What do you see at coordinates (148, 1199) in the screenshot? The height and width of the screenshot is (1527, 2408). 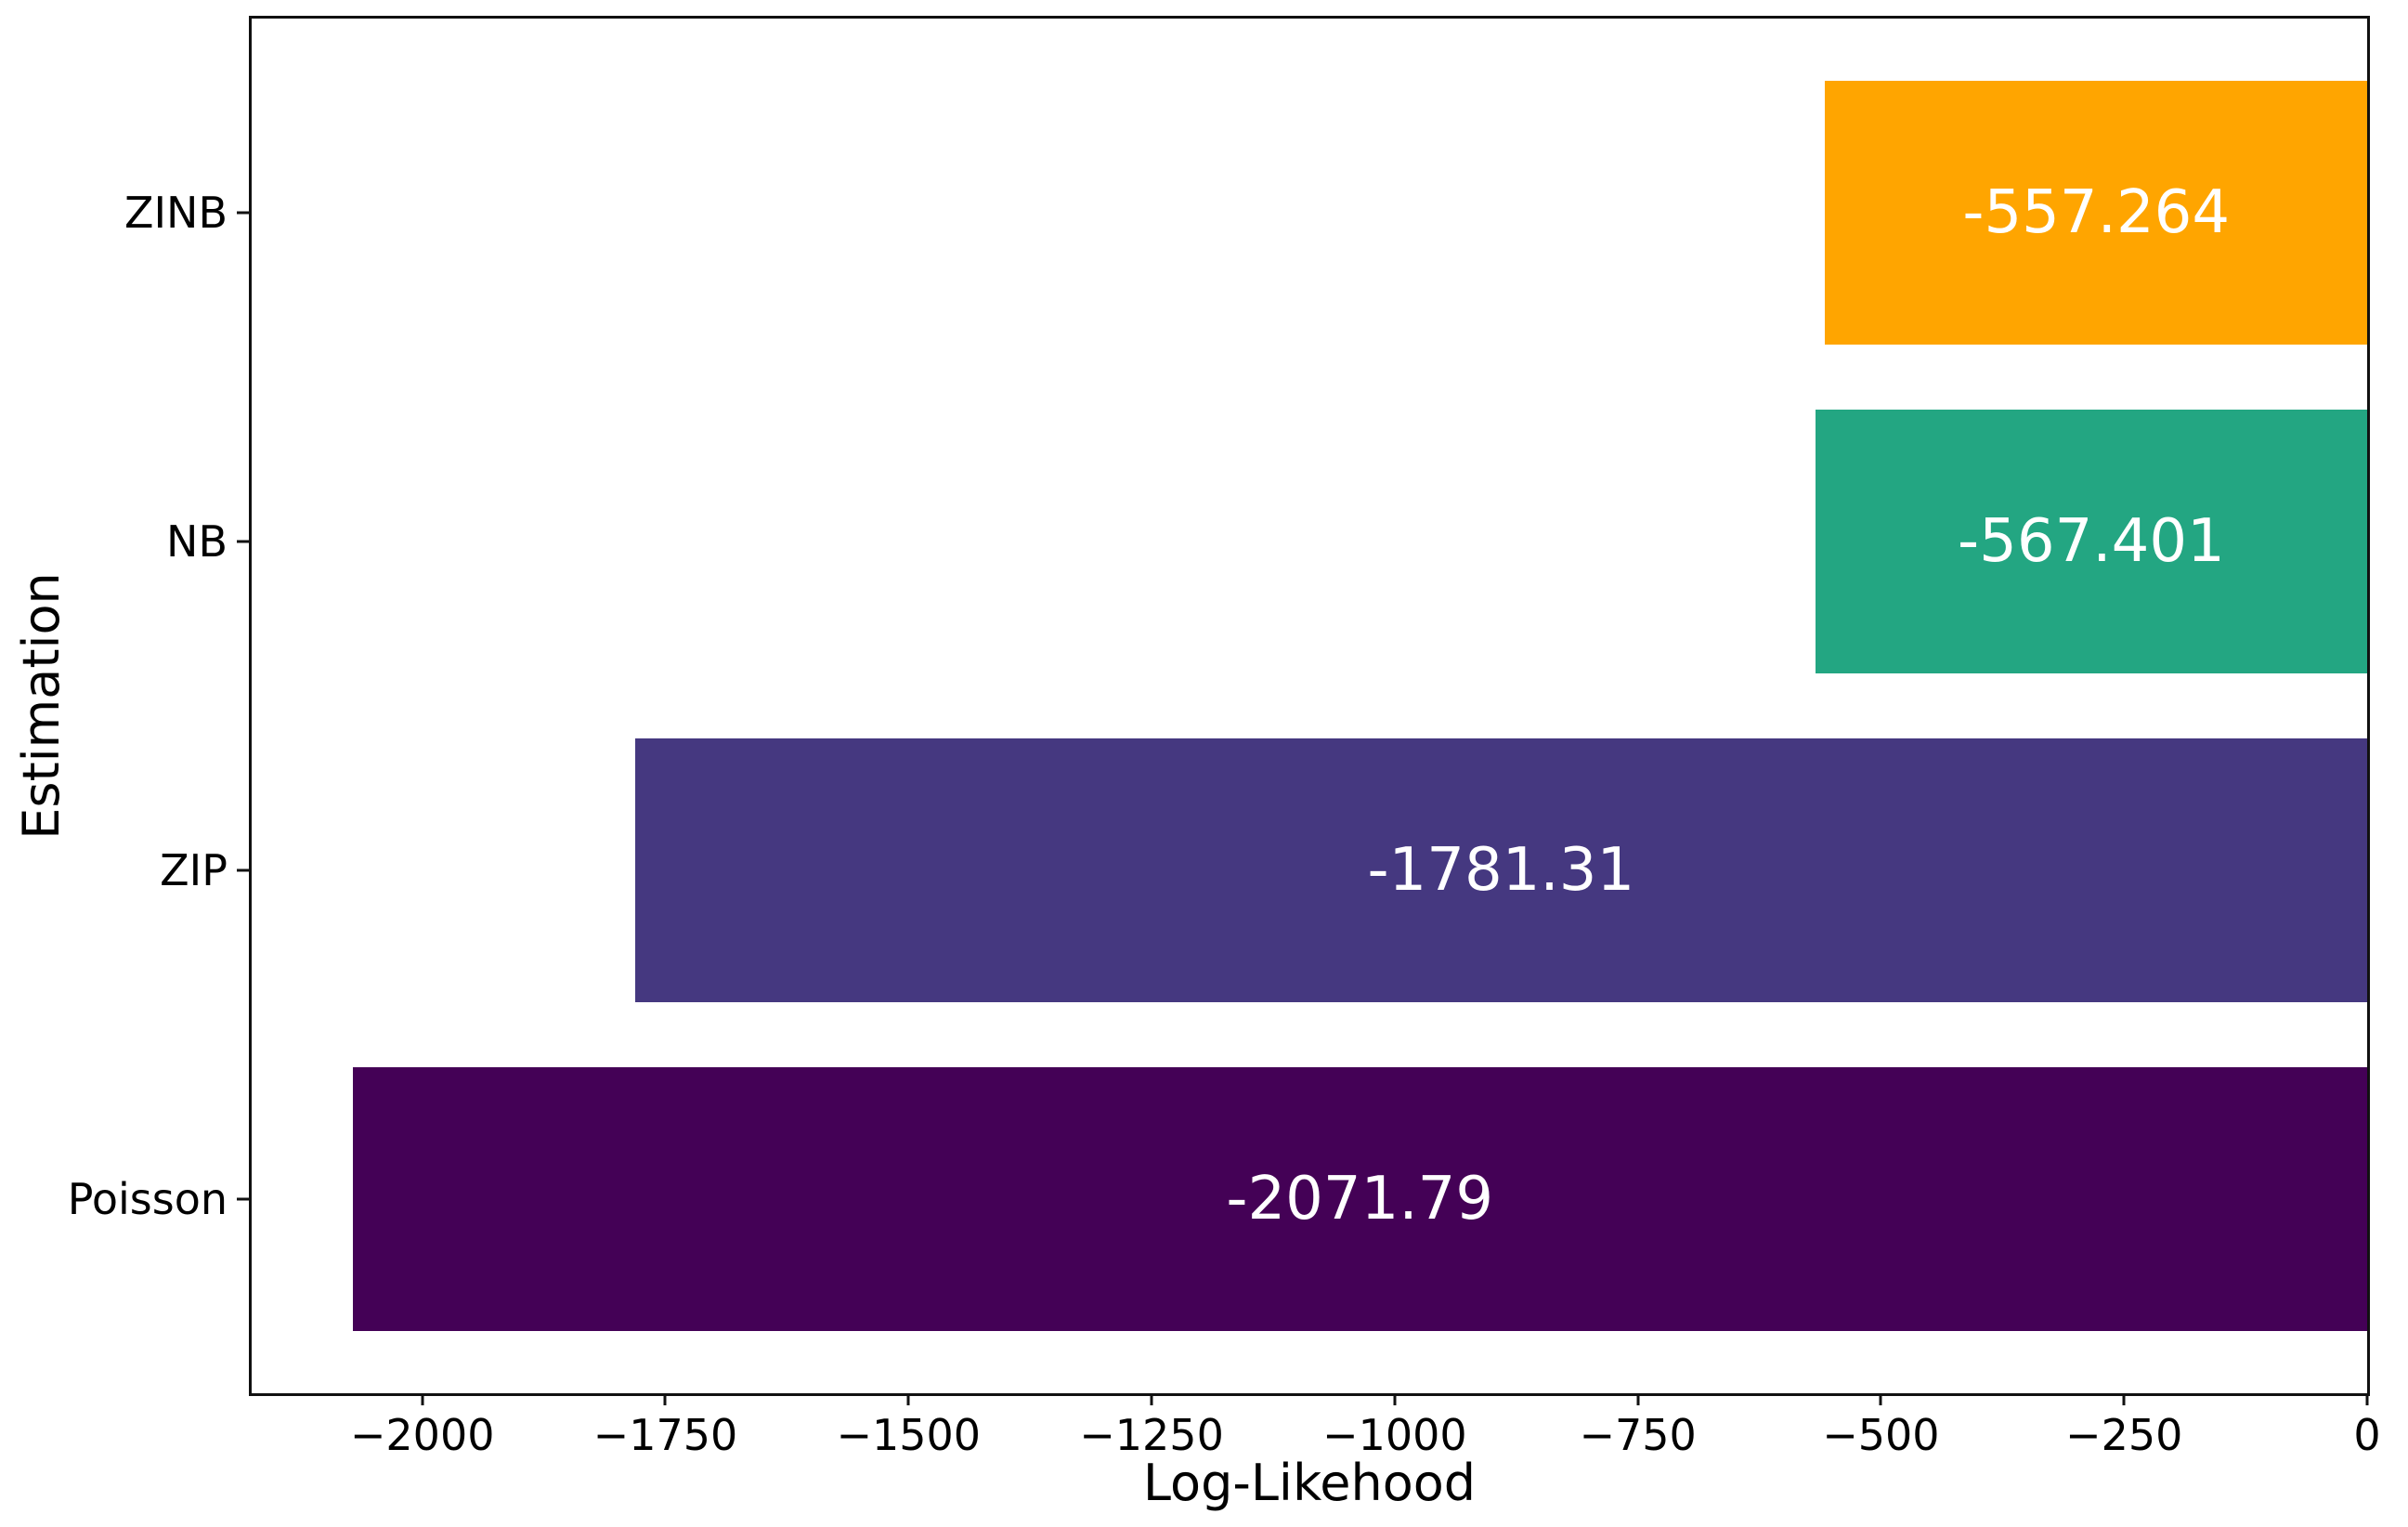 I see `y-tick-label-poisson: Poisson` at bounding box center [148, 1199].